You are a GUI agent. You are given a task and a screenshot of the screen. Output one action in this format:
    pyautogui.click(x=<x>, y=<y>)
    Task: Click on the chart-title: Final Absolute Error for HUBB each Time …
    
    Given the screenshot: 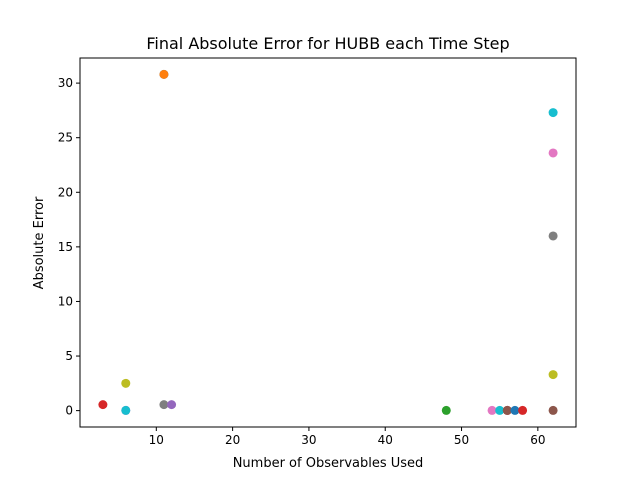 What is the action you would take?
    pyautogui.click(x=327, y=43)
    